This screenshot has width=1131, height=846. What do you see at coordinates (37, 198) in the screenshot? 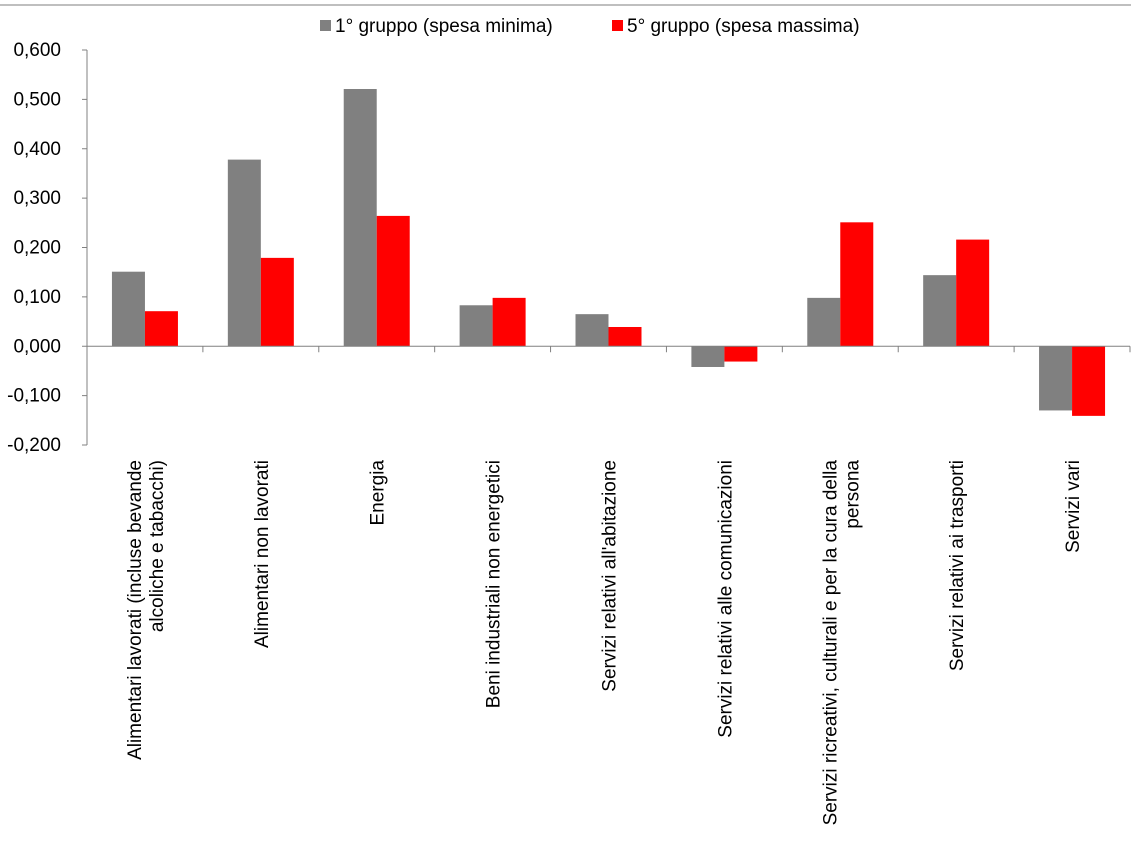
I see `y-tick-label: 0,300` at bounding box center [37, 198].